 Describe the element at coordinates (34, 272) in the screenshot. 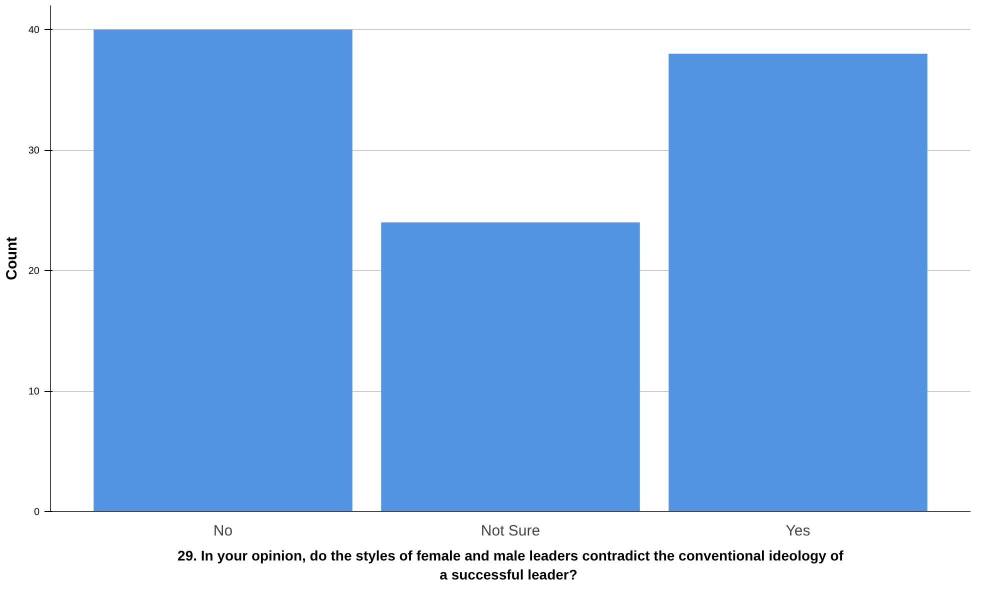

I see `y-tick-label: 20` at that location.